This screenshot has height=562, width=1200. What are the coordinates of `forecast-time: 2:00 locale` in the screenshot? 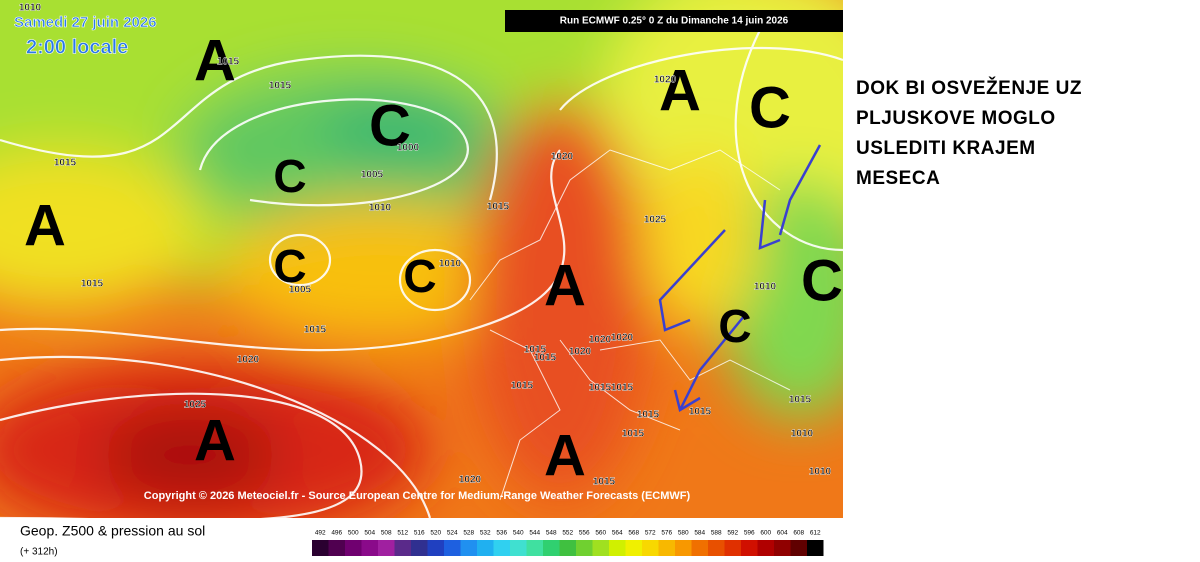 It's located at (77, 47).